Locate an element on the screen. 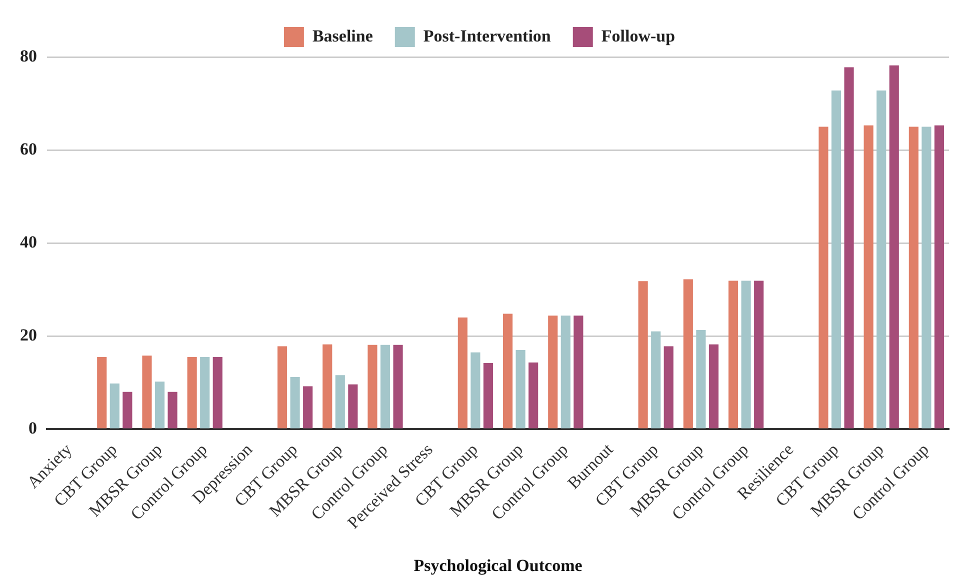  legend-label: Baseline is located at coordinates (343, 36).